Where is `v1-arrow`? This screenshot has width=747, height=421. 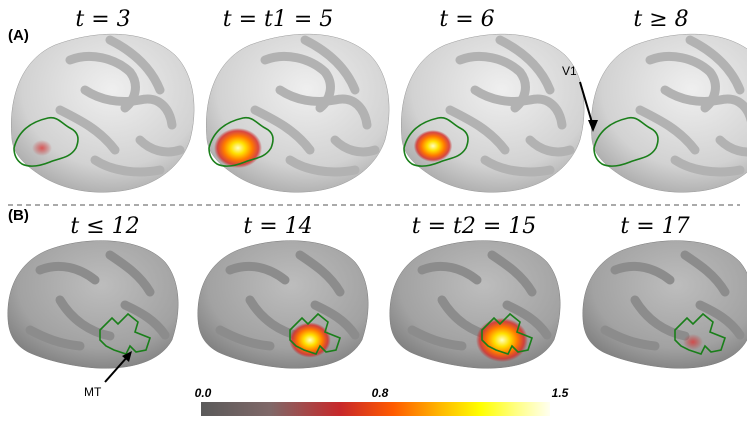 v1-arrow is located at coordinates (586, 104).